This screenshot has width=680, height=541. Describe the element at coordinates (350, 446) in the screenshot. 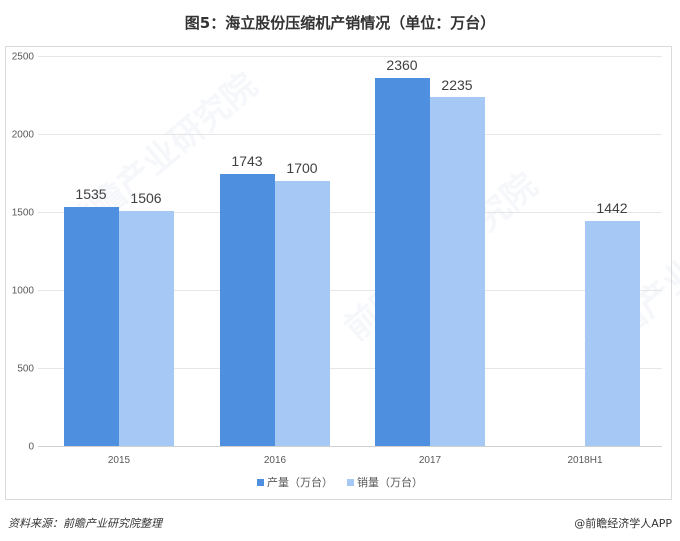

I see `x-axis-line` at that location.